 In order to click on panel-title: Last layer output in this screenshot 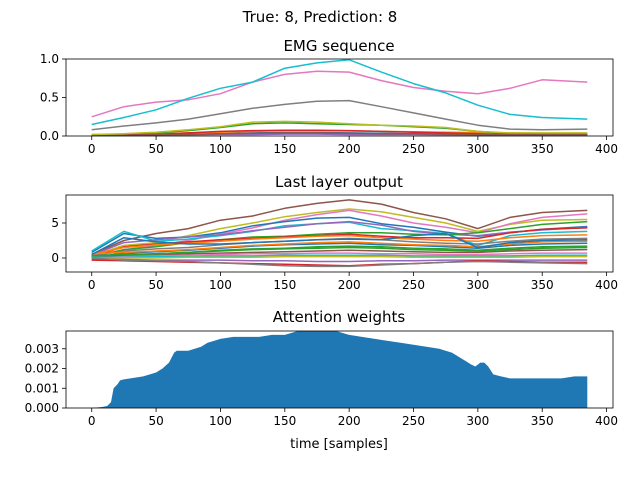, I will do `click(339, 182)`.